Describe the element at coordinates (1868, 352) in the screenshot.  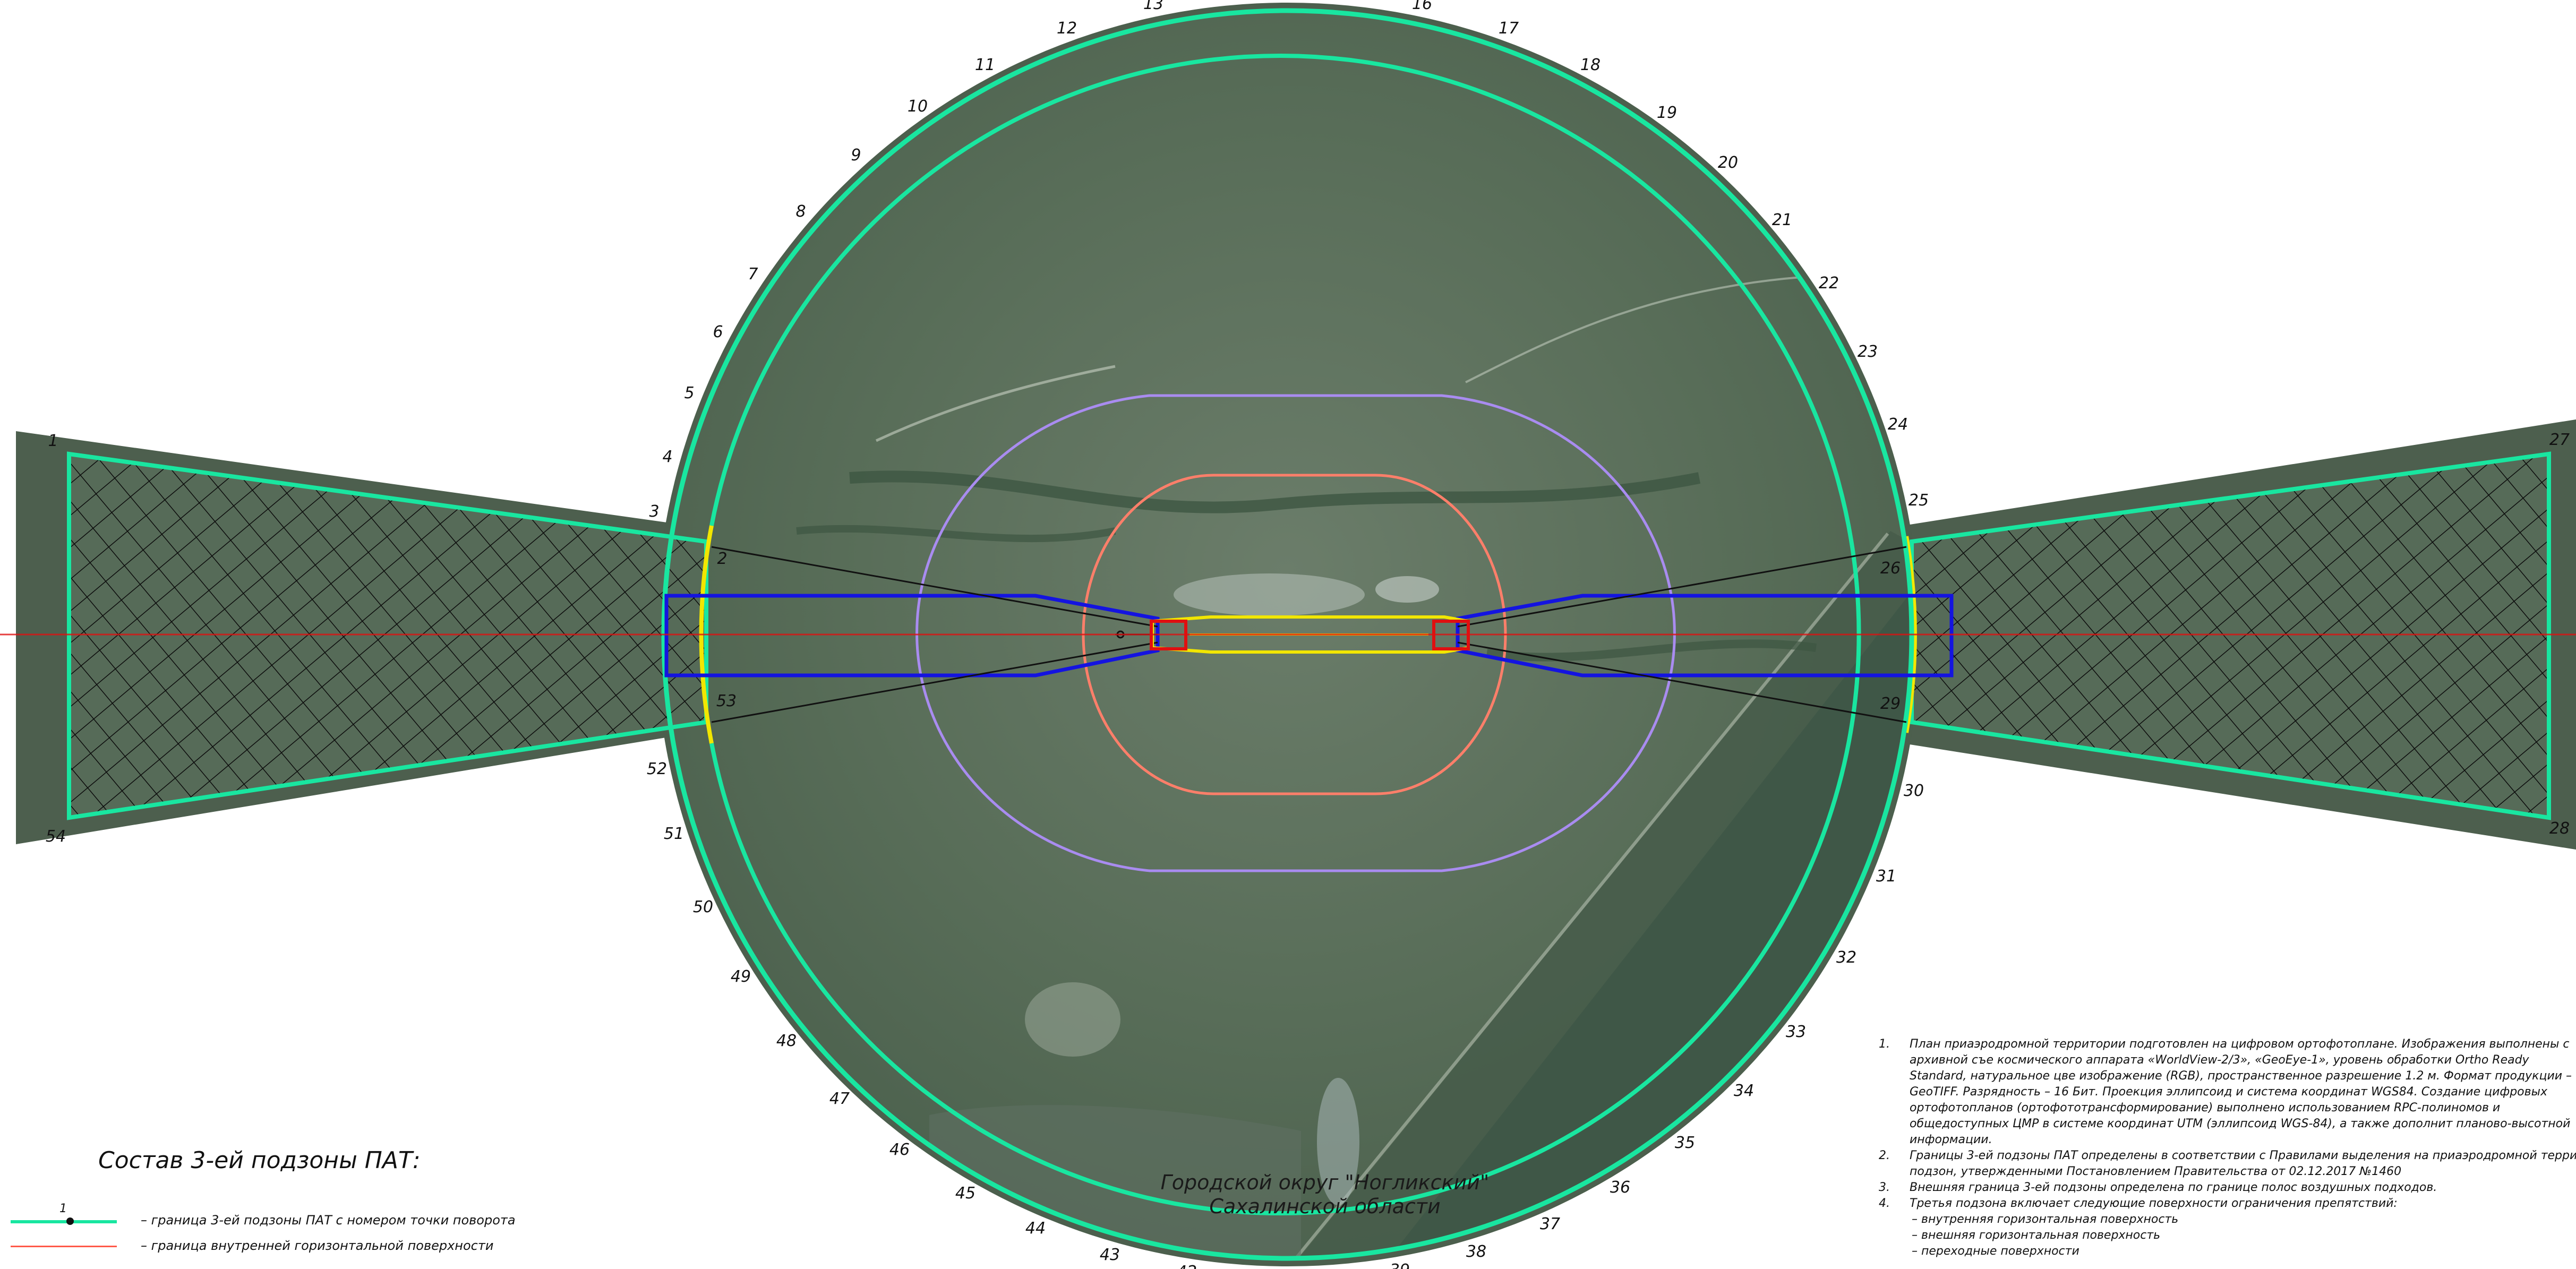
I see `boundary-point-label: 23` at that location.